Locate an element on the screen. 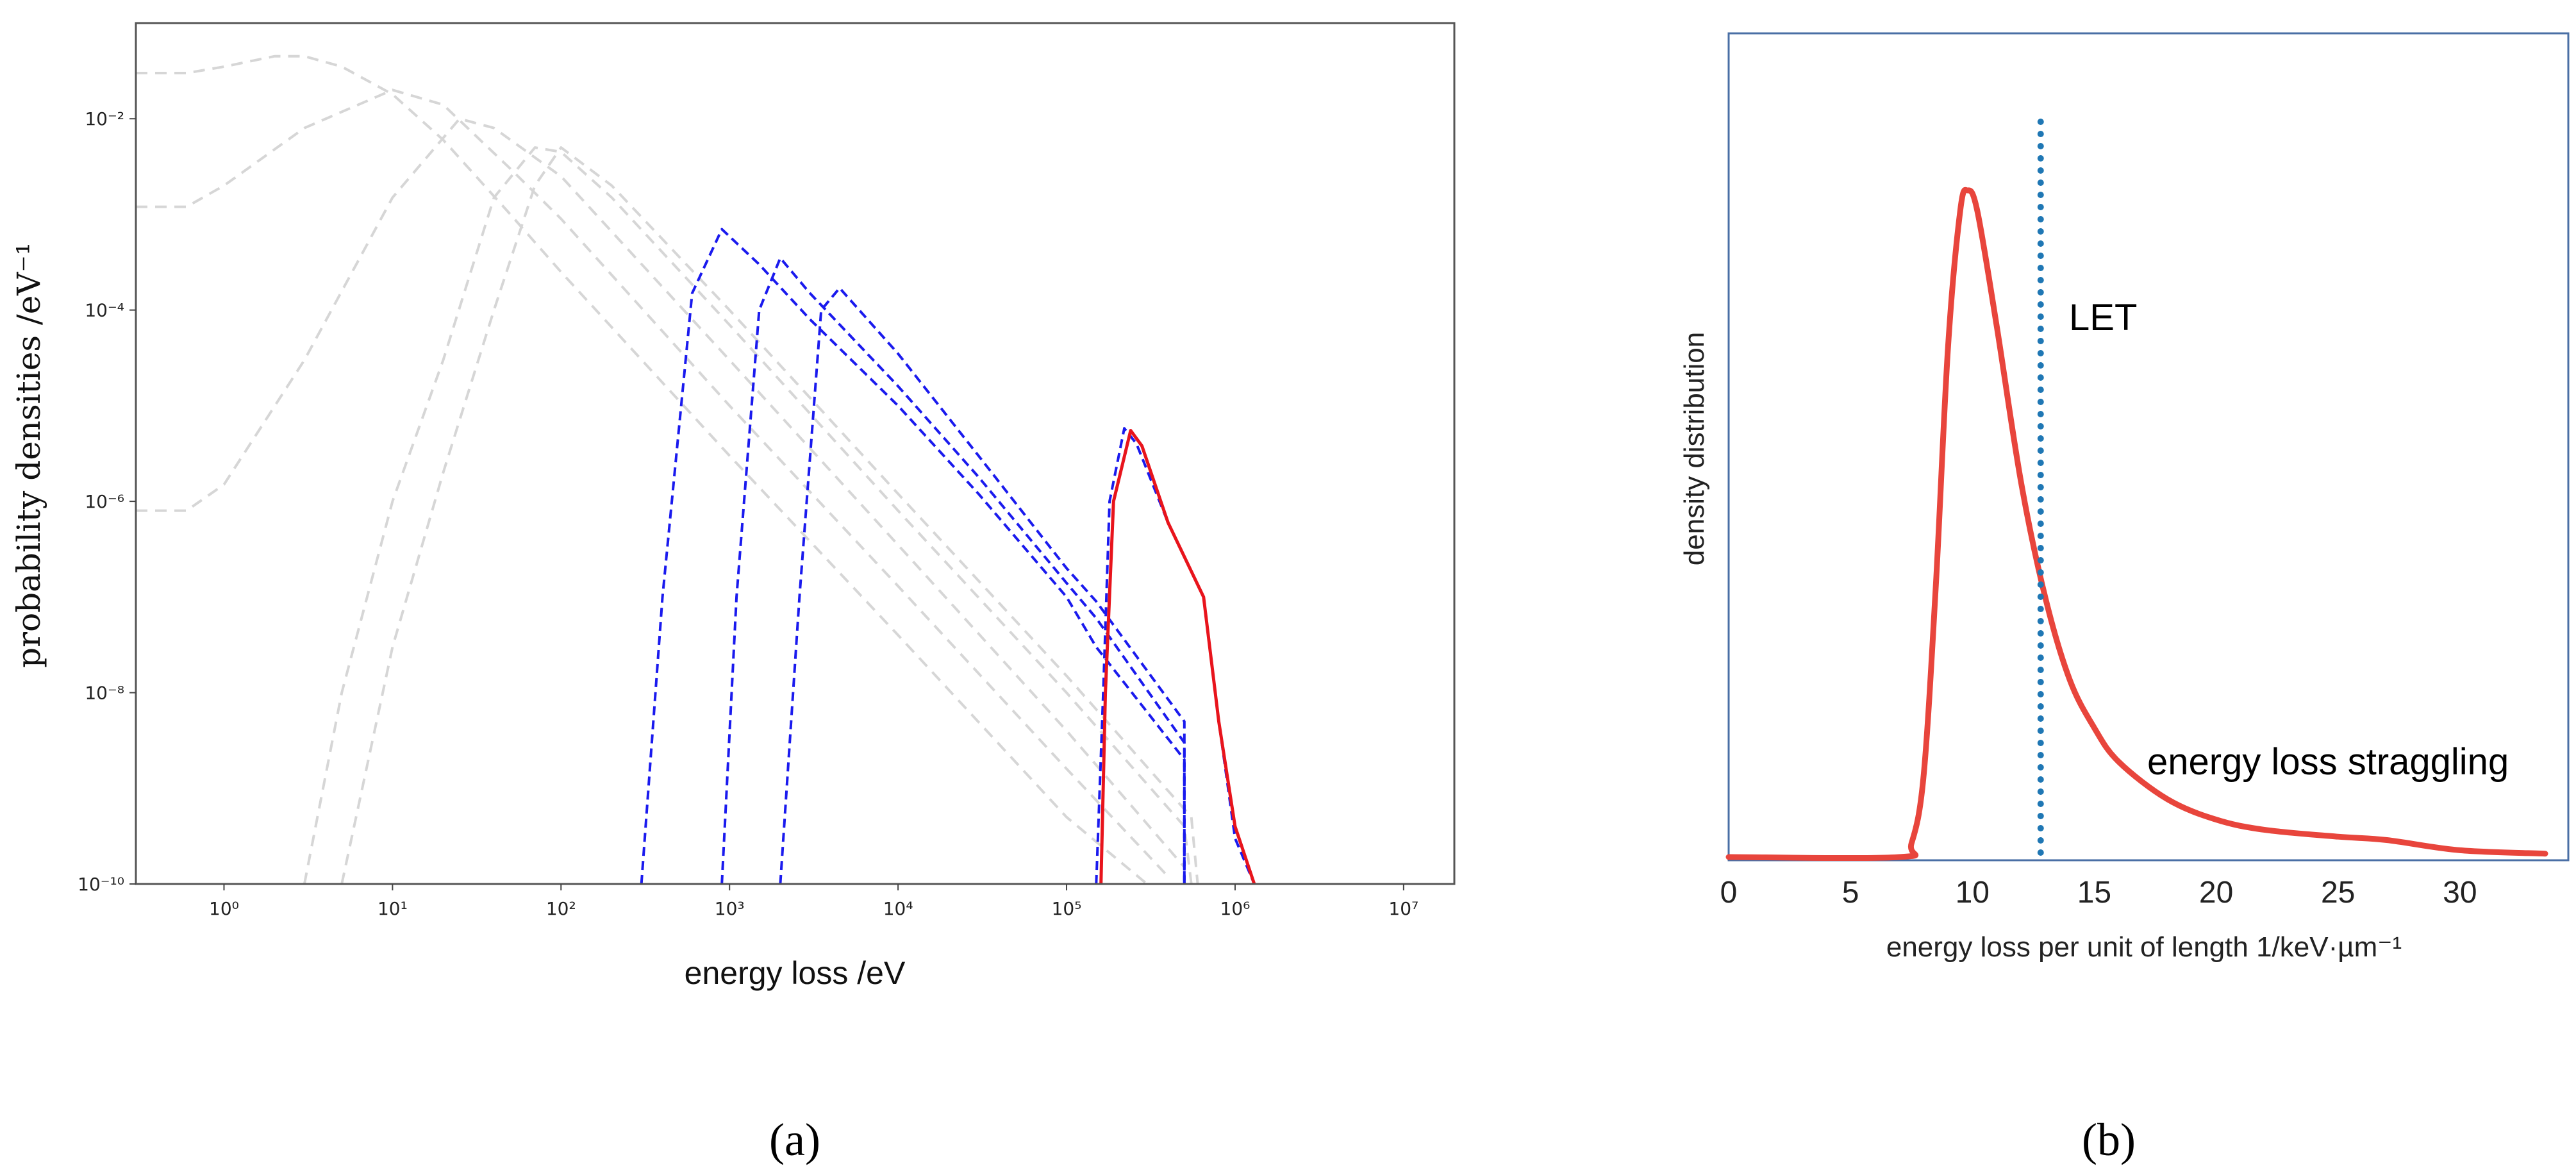  panel-a-y-axis-label: probability densities /eV⁻¹ is located at coordinates (29, 455).